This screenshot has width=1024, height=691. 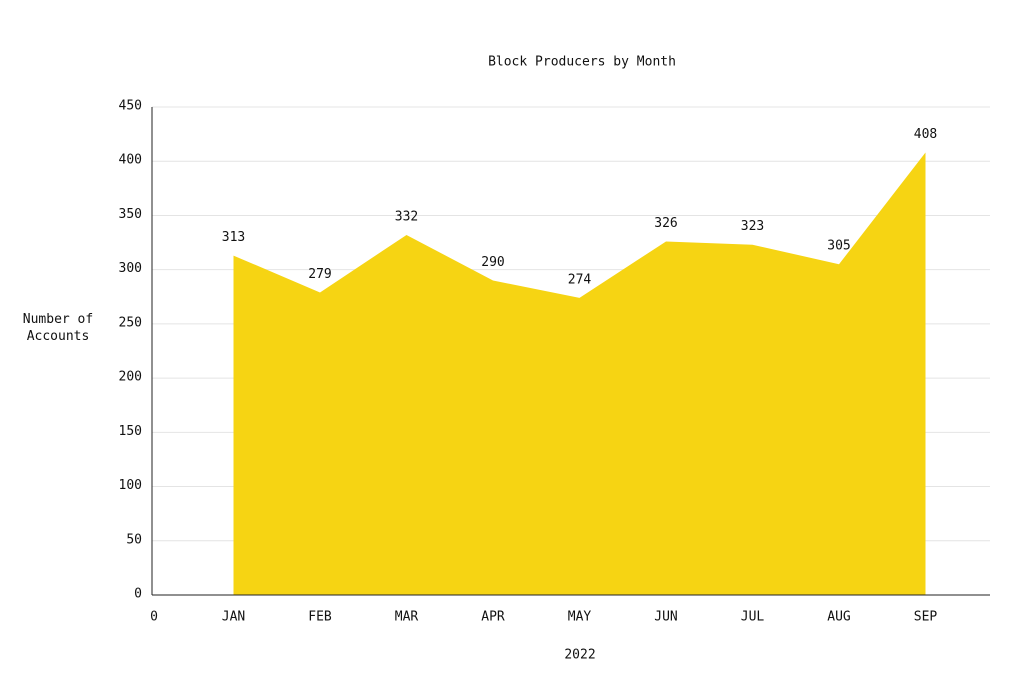 What do you see at coordinates (665, 617) in the screenshot?
I see `x-tick-label: JUN` at bounding box center [665, 617].